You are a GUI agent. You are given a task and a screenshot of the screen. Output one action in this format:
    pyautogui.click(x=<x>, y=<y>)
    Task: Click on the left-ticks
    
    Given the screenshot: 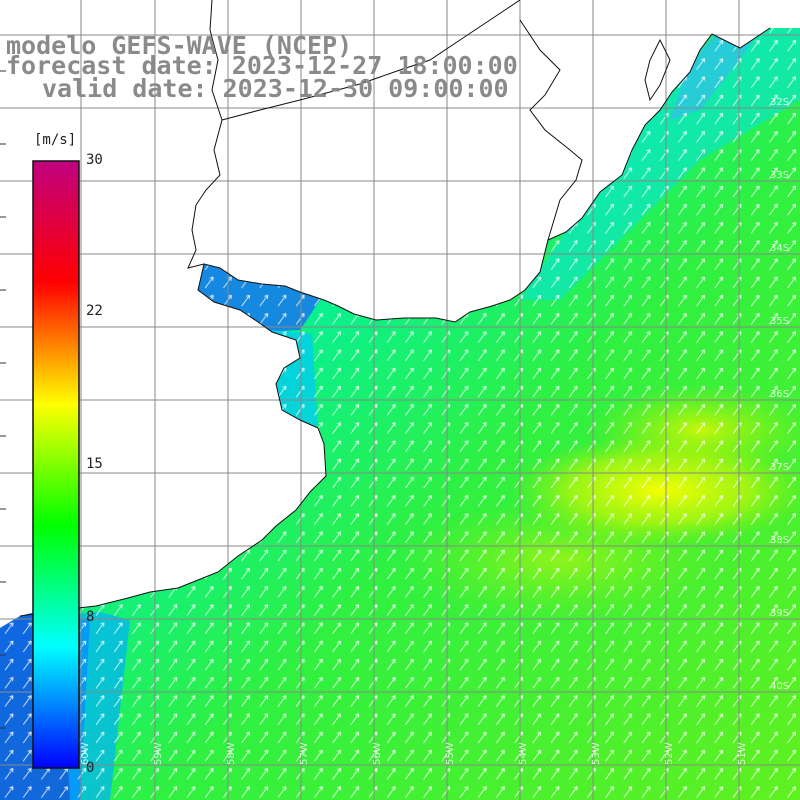 What is the action you would take?
    pyautogui.click(x=3, y=399)
    